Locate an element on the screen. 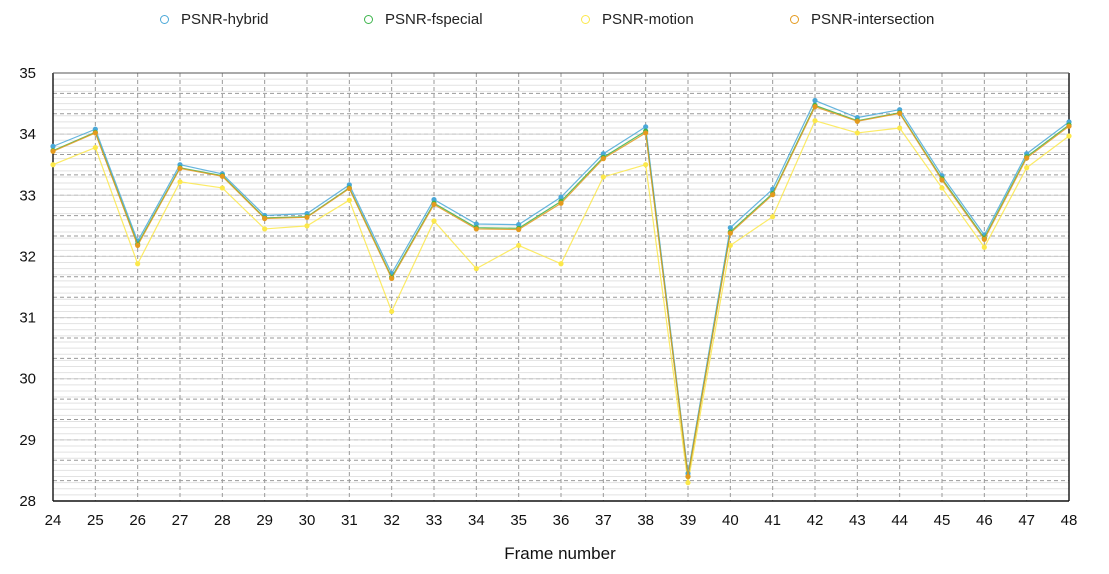  x-tick-label: 28 is located at coordinates (222, 520).